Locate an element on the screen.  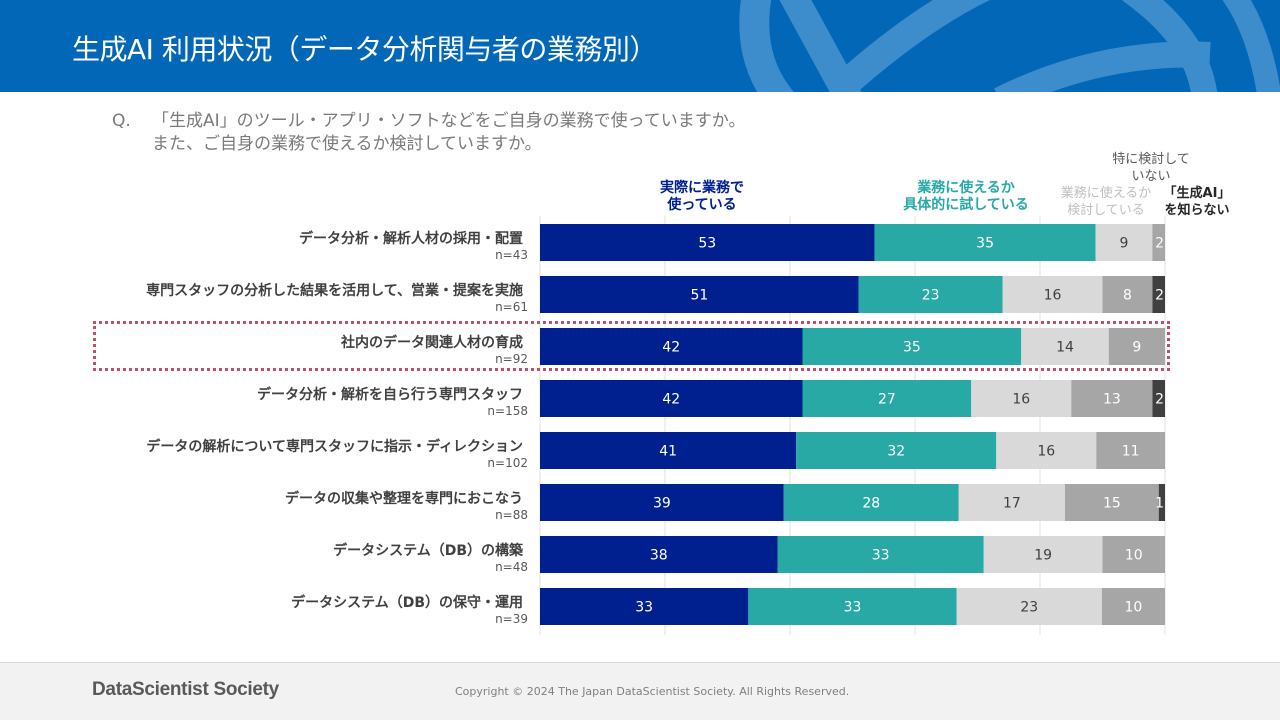
category-label: データの解析について専門スタッフに指示・ディレクション is located at coordinates (334, 447).